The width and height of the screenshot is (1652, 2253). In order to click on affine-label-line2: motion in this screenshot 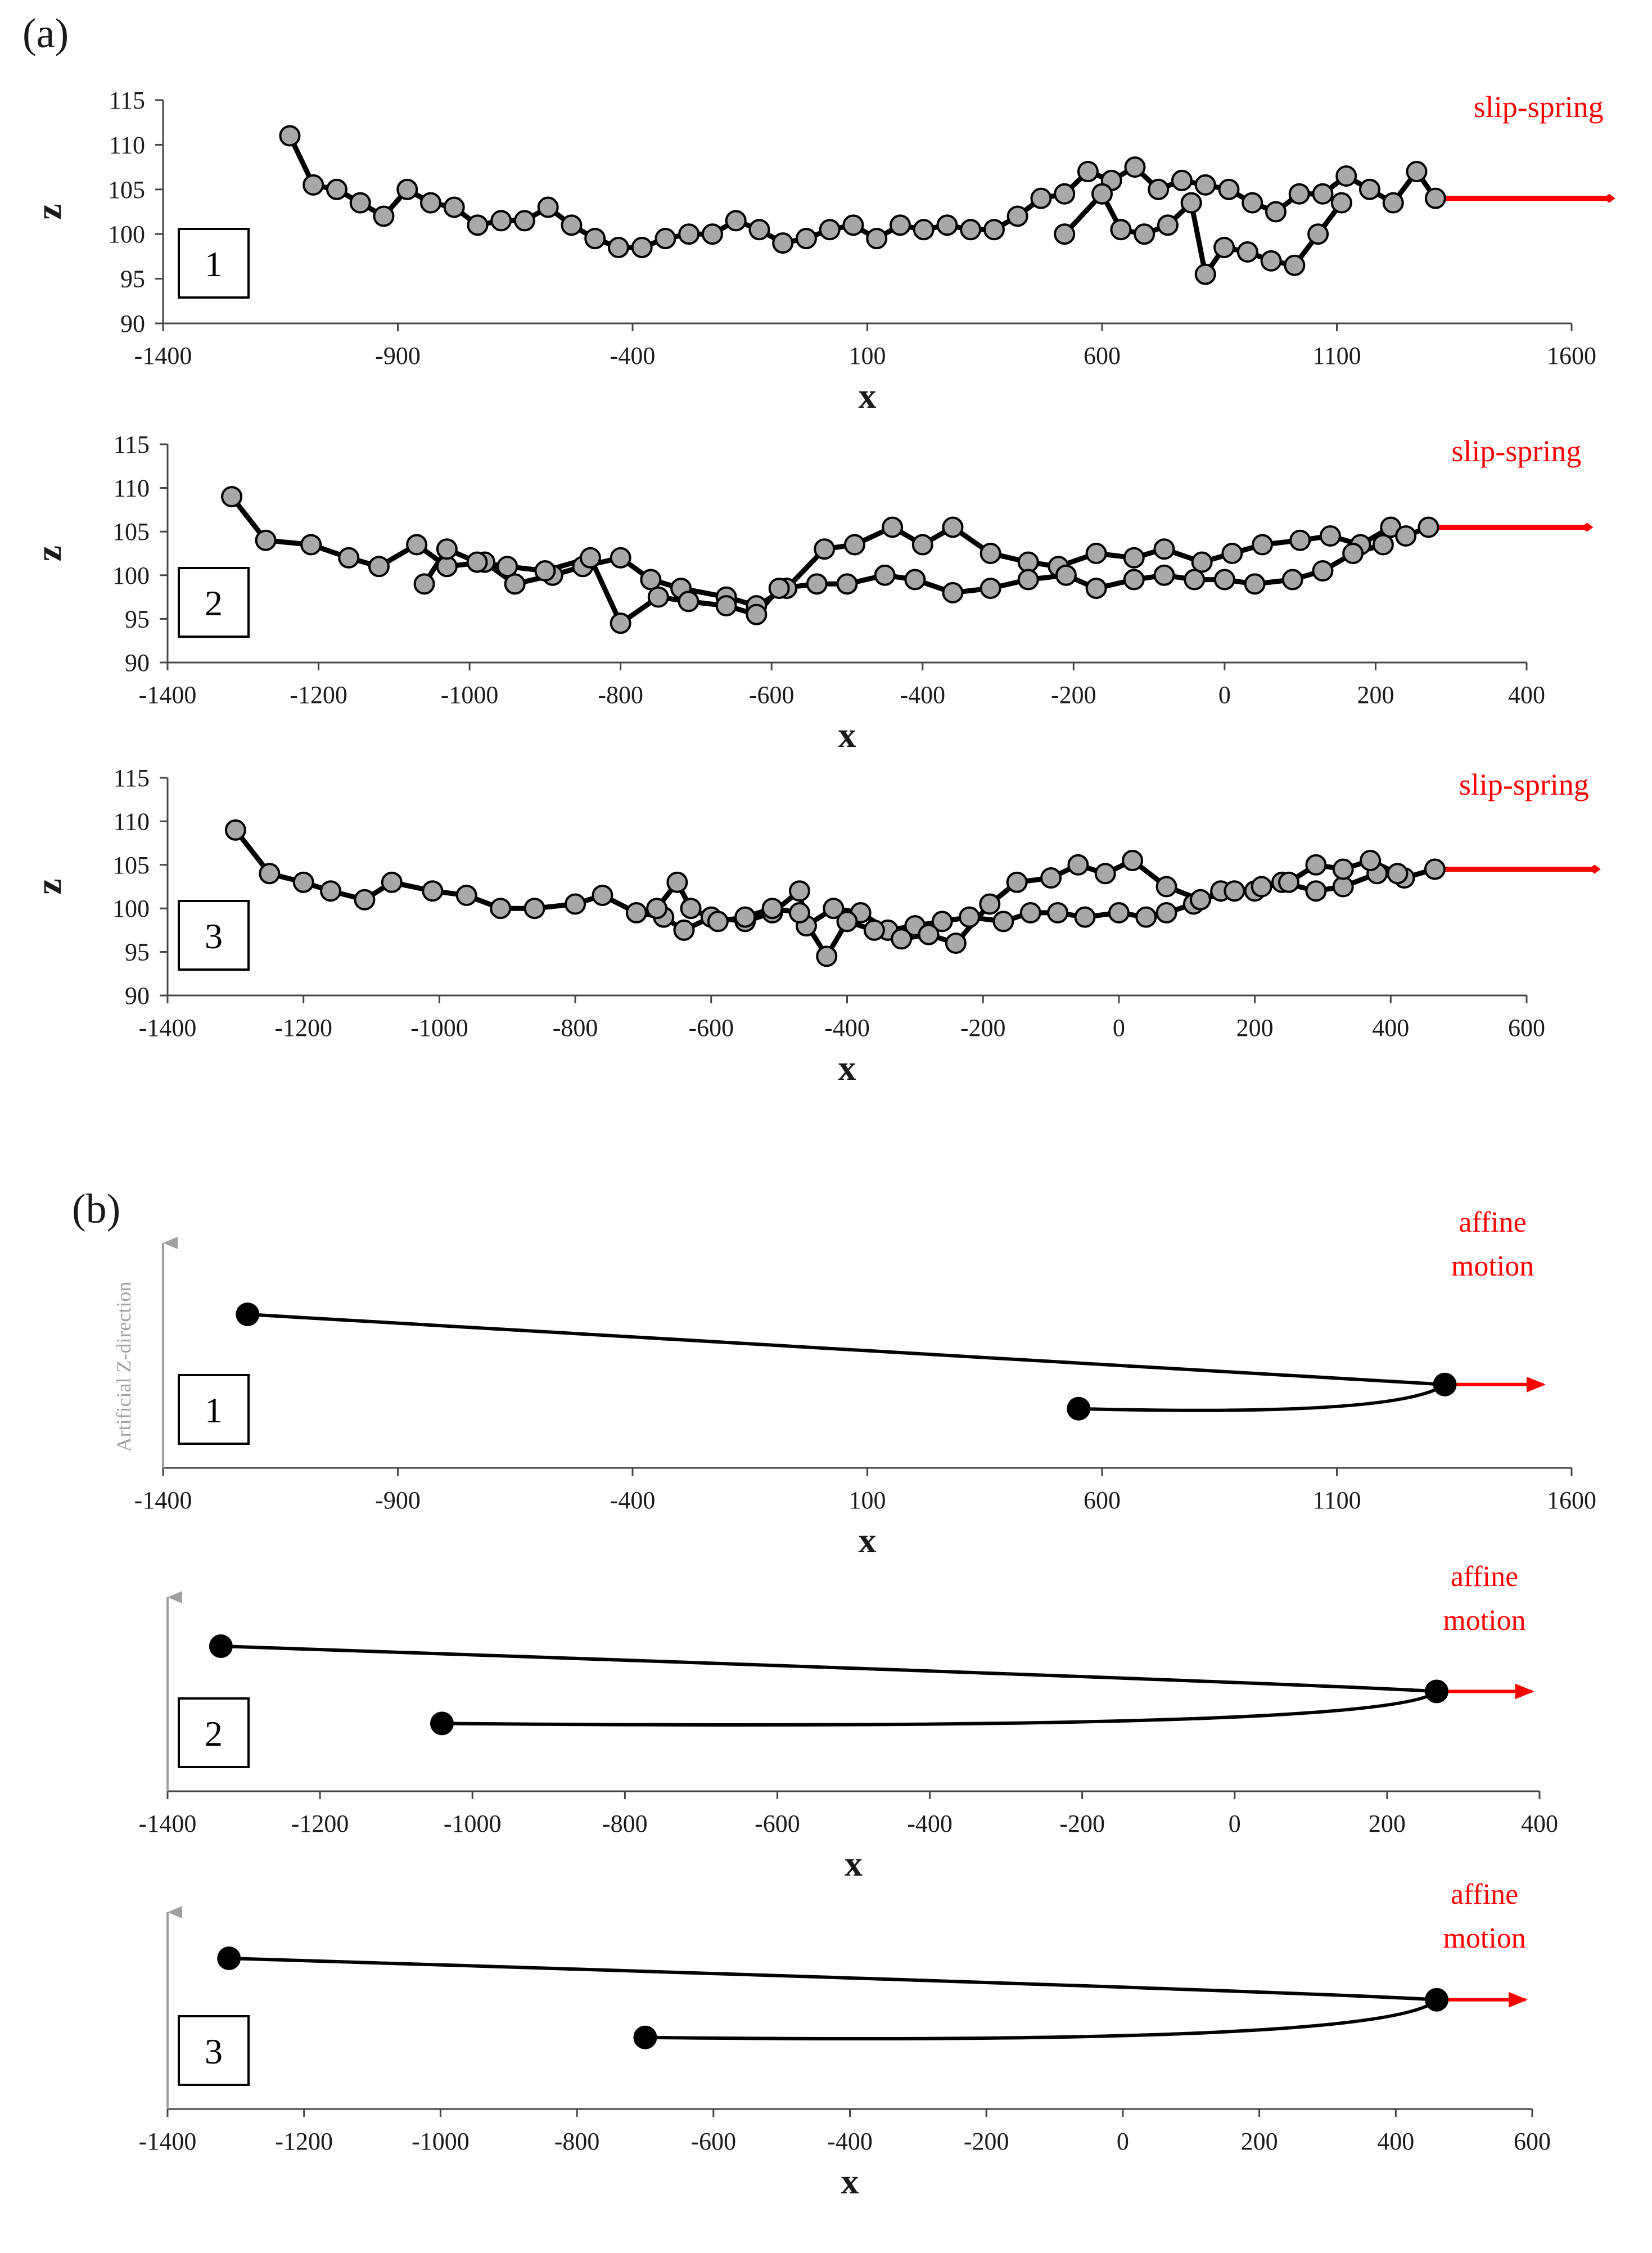, I will do `click(1484, 1938)`.